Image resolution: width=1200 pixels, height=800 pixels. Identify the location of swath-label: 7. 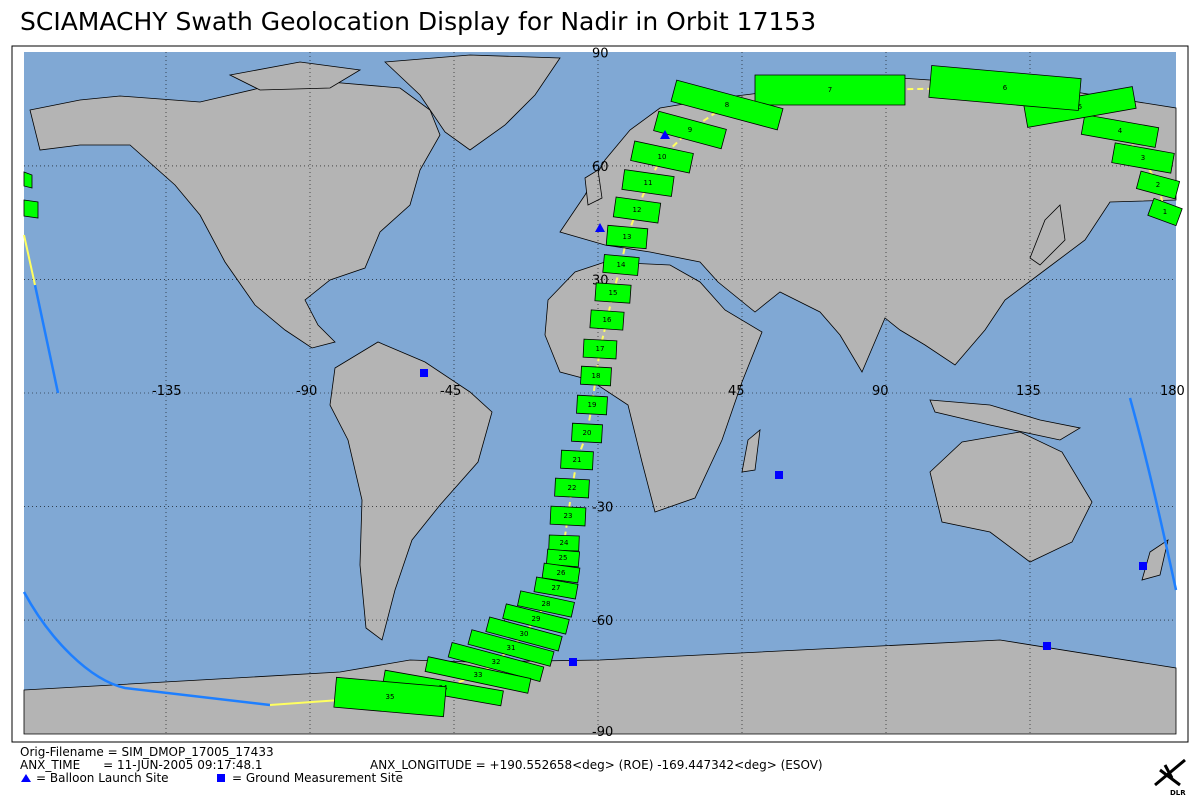
(830, 90).